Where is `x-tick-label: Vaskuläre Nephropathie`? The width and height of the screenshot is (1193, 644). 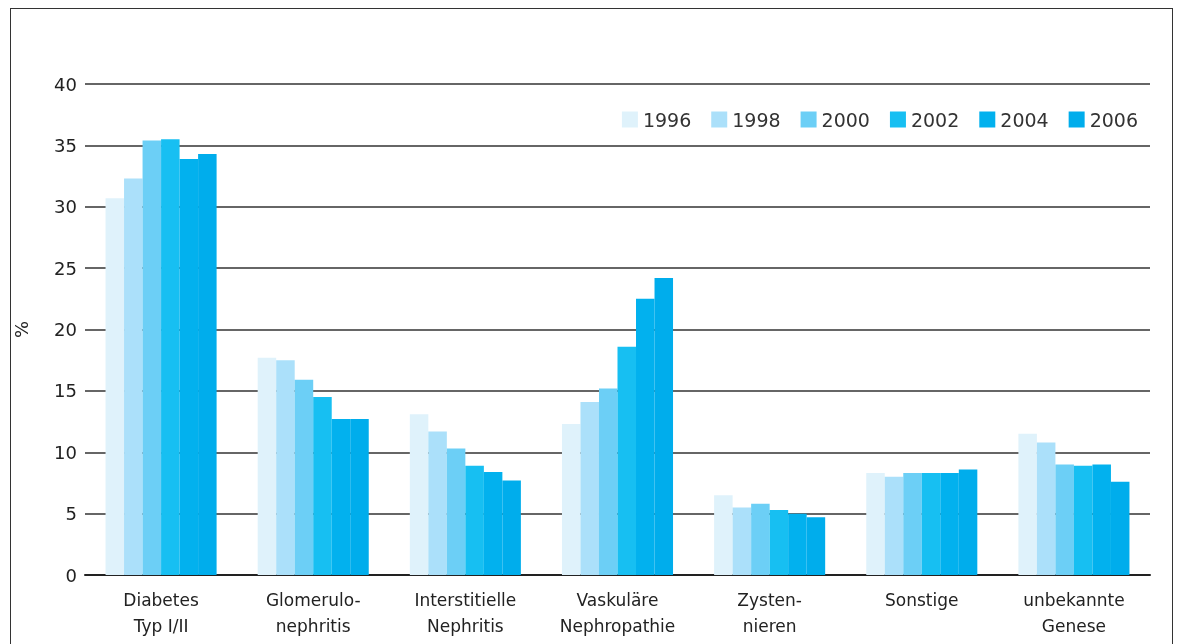 x-tick-label: Vaskuläre Nephropathie is located at coordinates (617, 613).